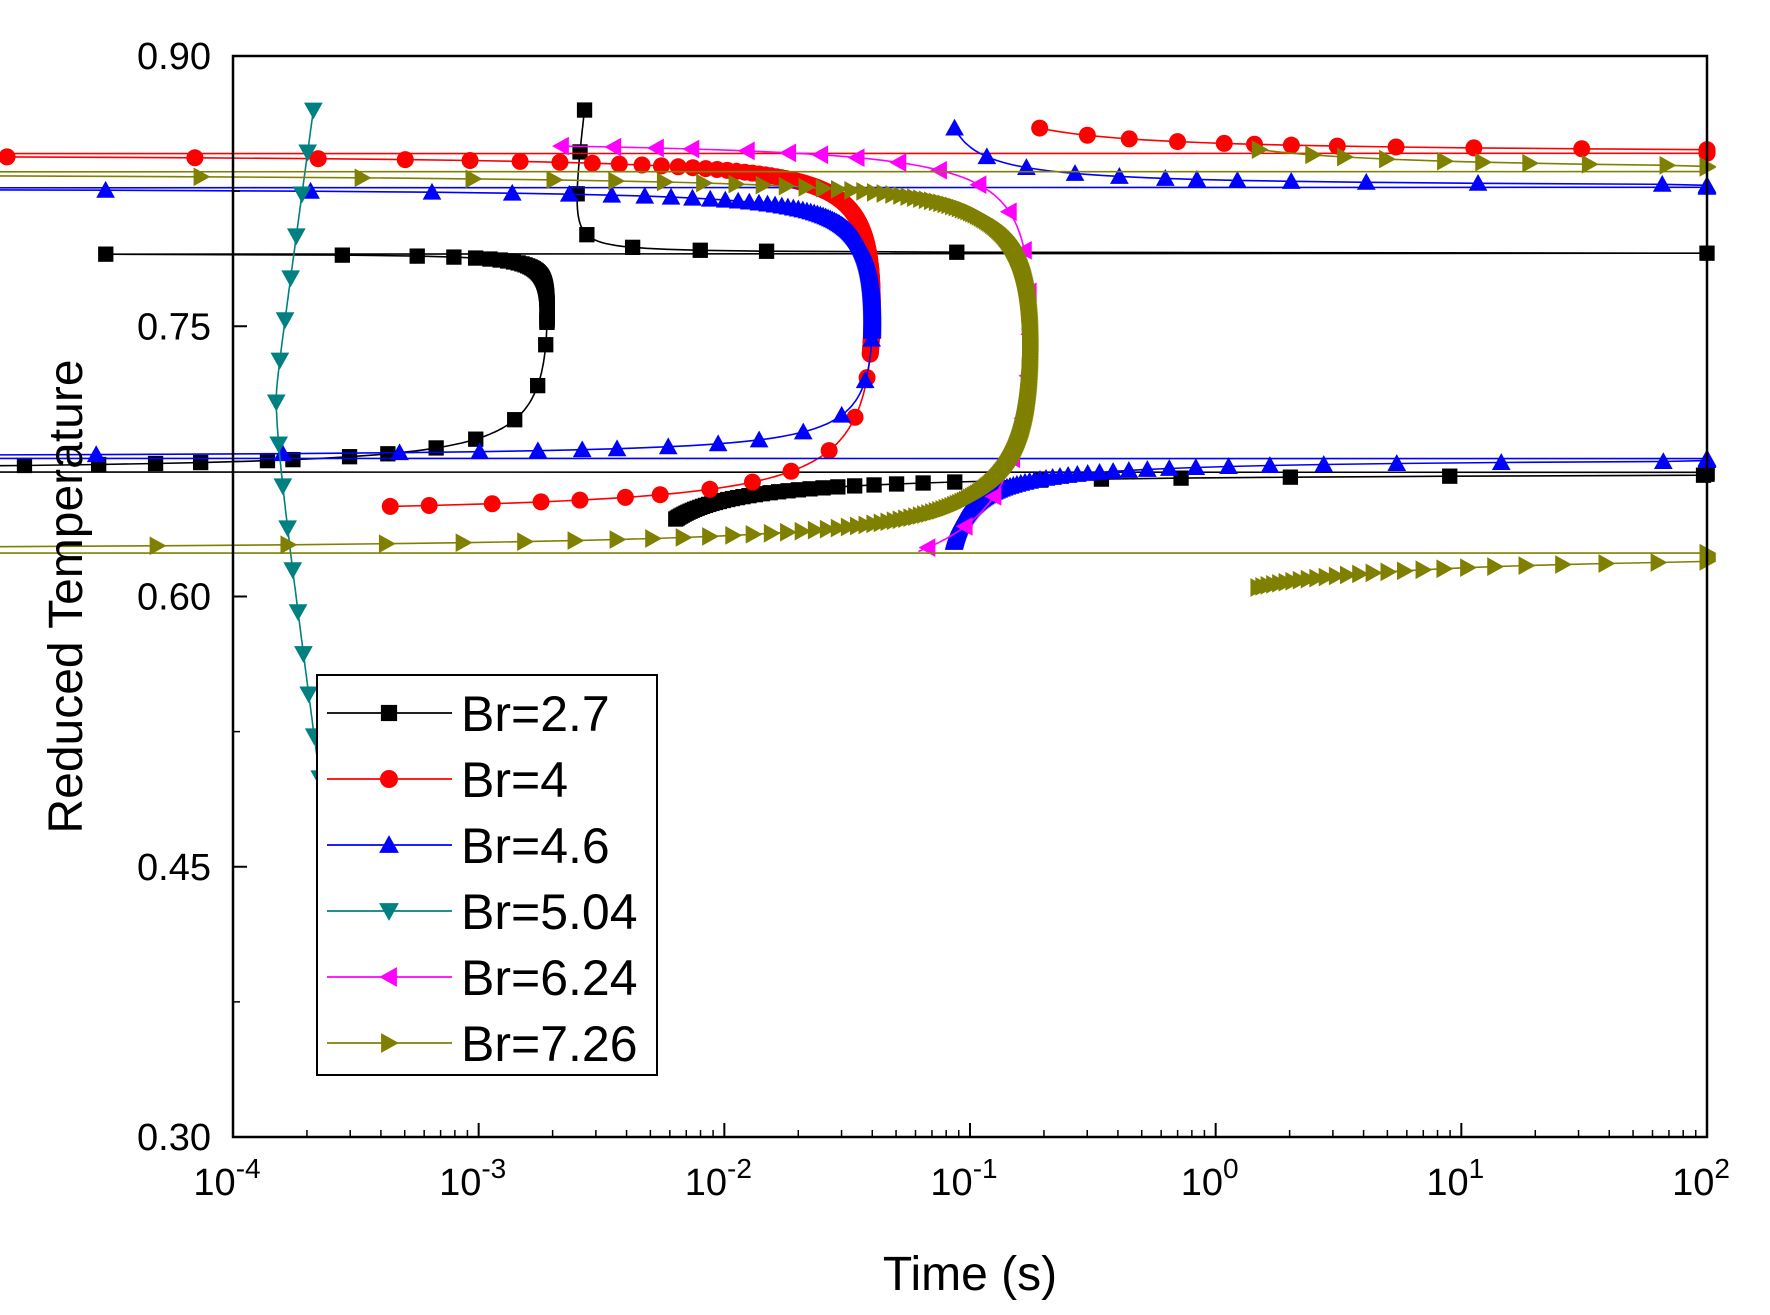 The height and width of the screenshot is (1315, 1770). What do you see at coordinates (549, 978) in the screenshot?
I see `legend-label: Br=6.24` at bounding box center [549, 978].